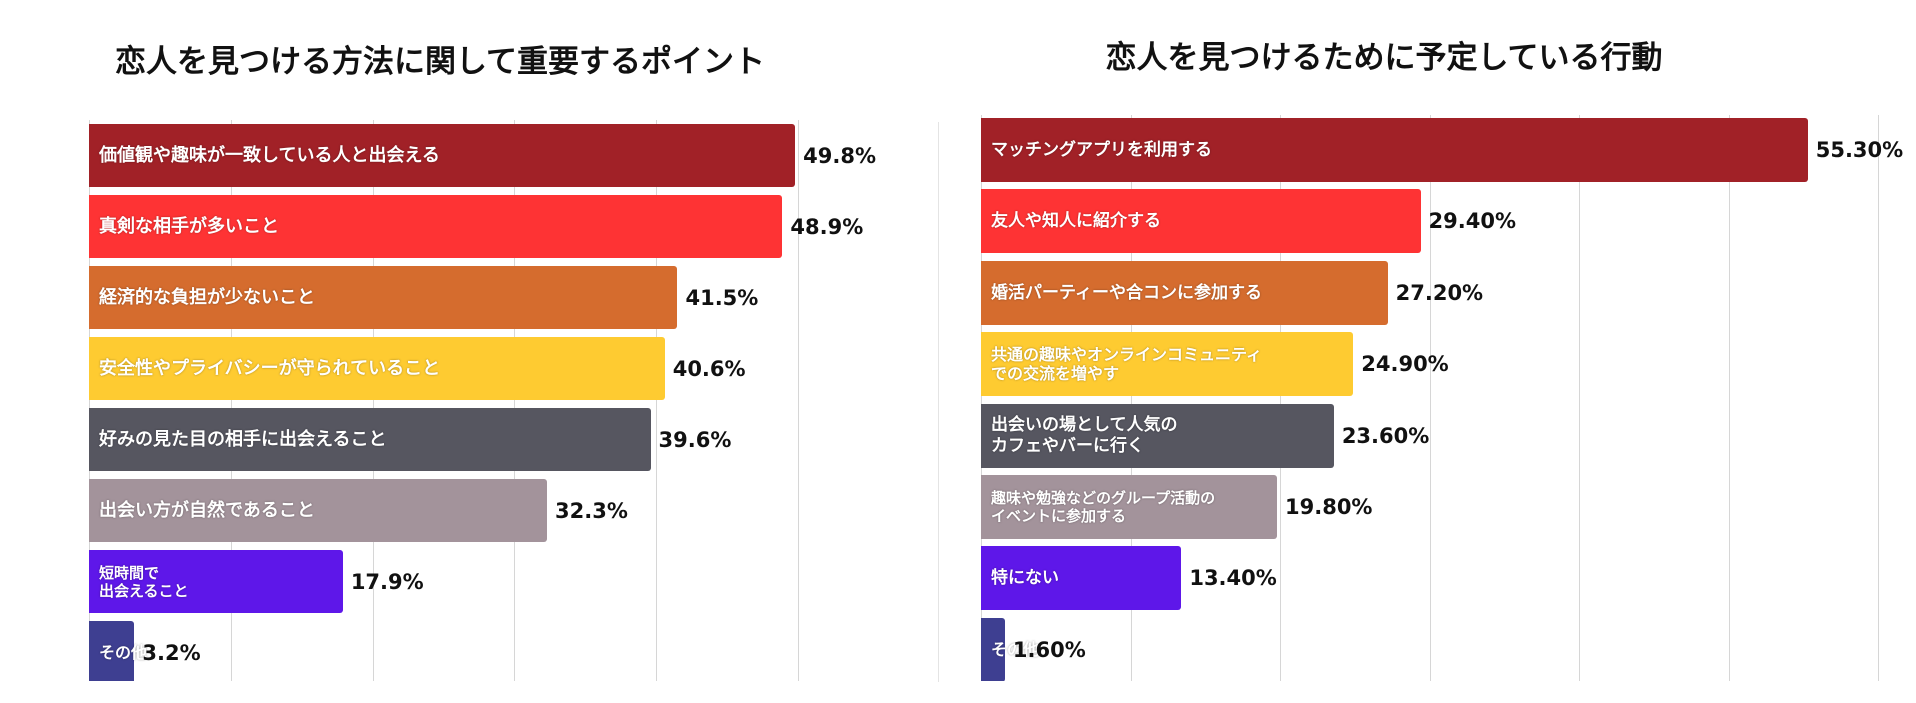  What do you see at coordinates (270, 368) in the screenshot?
I see `category-label: 安全性やプライバシーが守られていること` at bounding box center [270, 368].